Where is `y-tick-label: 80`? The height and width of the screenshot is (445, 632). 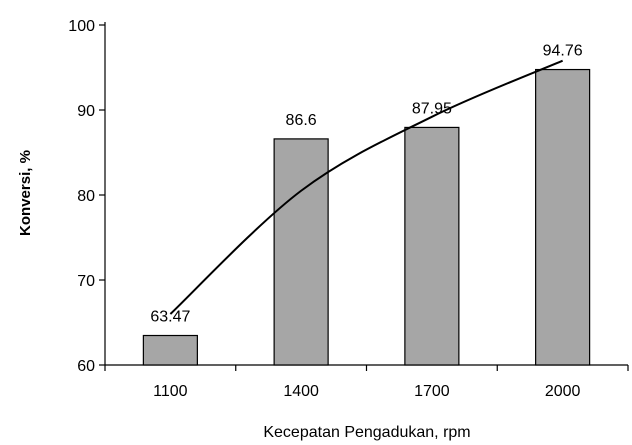 y-tick-label: 80 is located at coordinates (86, 196).